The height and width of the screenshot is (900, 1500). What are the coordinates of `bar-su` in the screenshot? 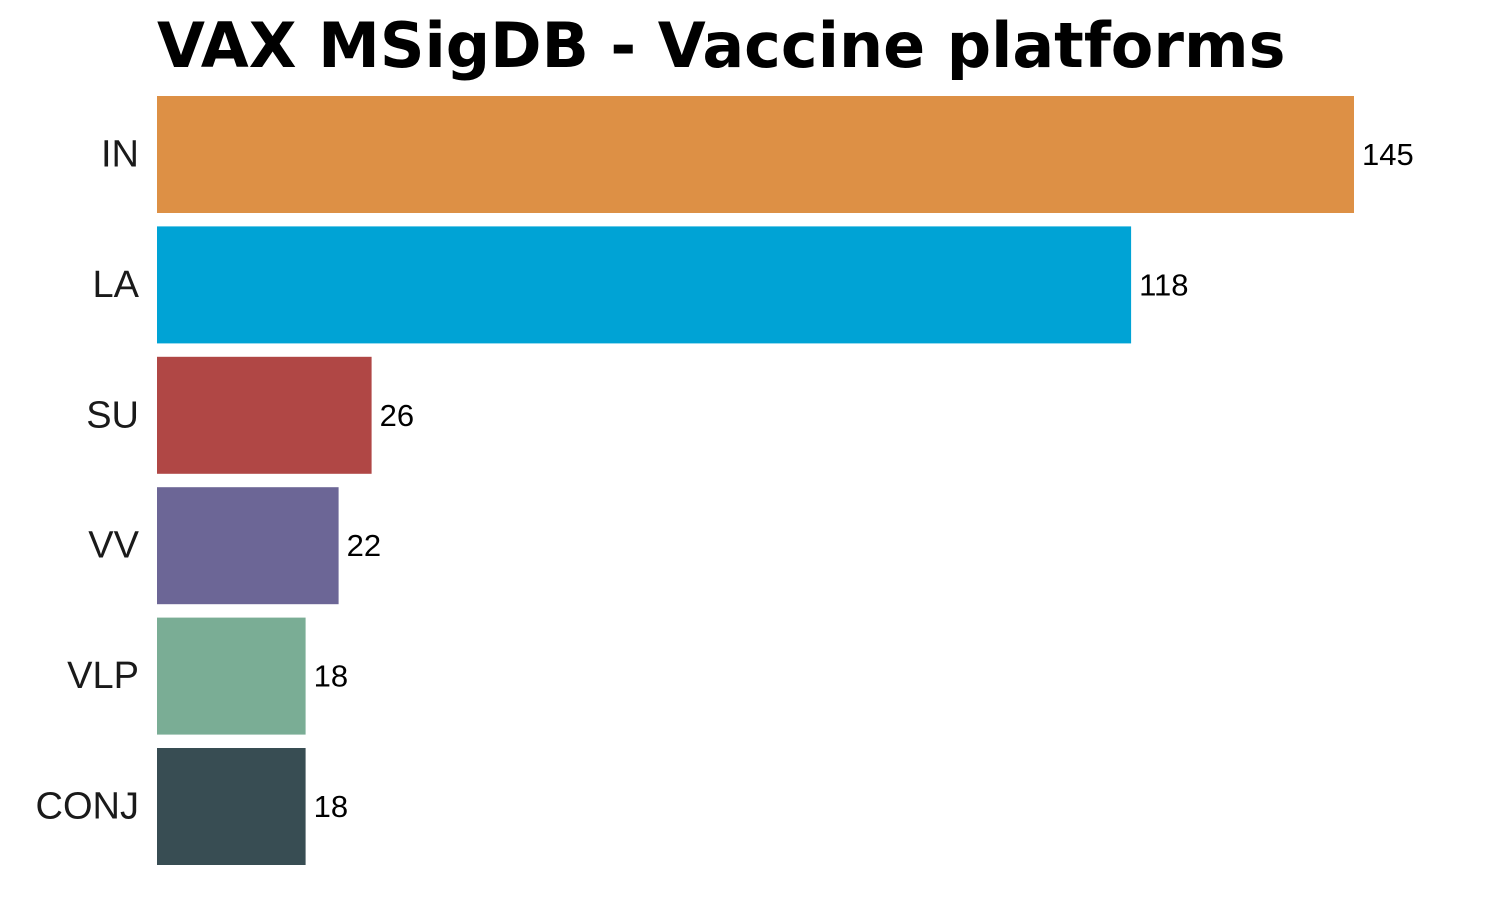 It's located at (264, 415).